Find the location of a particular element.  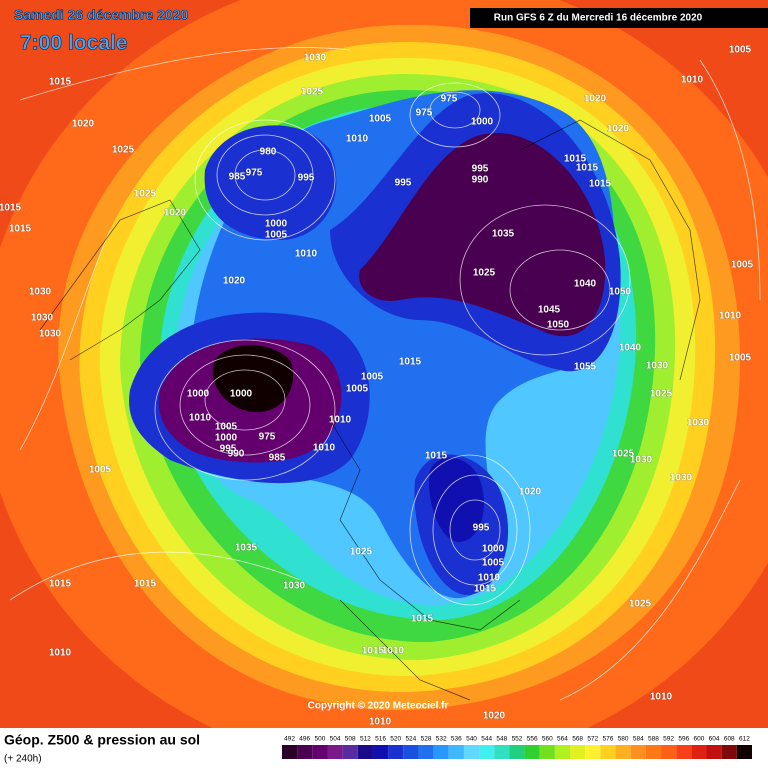

colorbar-label: 524 is located at coordinates (410, 739).